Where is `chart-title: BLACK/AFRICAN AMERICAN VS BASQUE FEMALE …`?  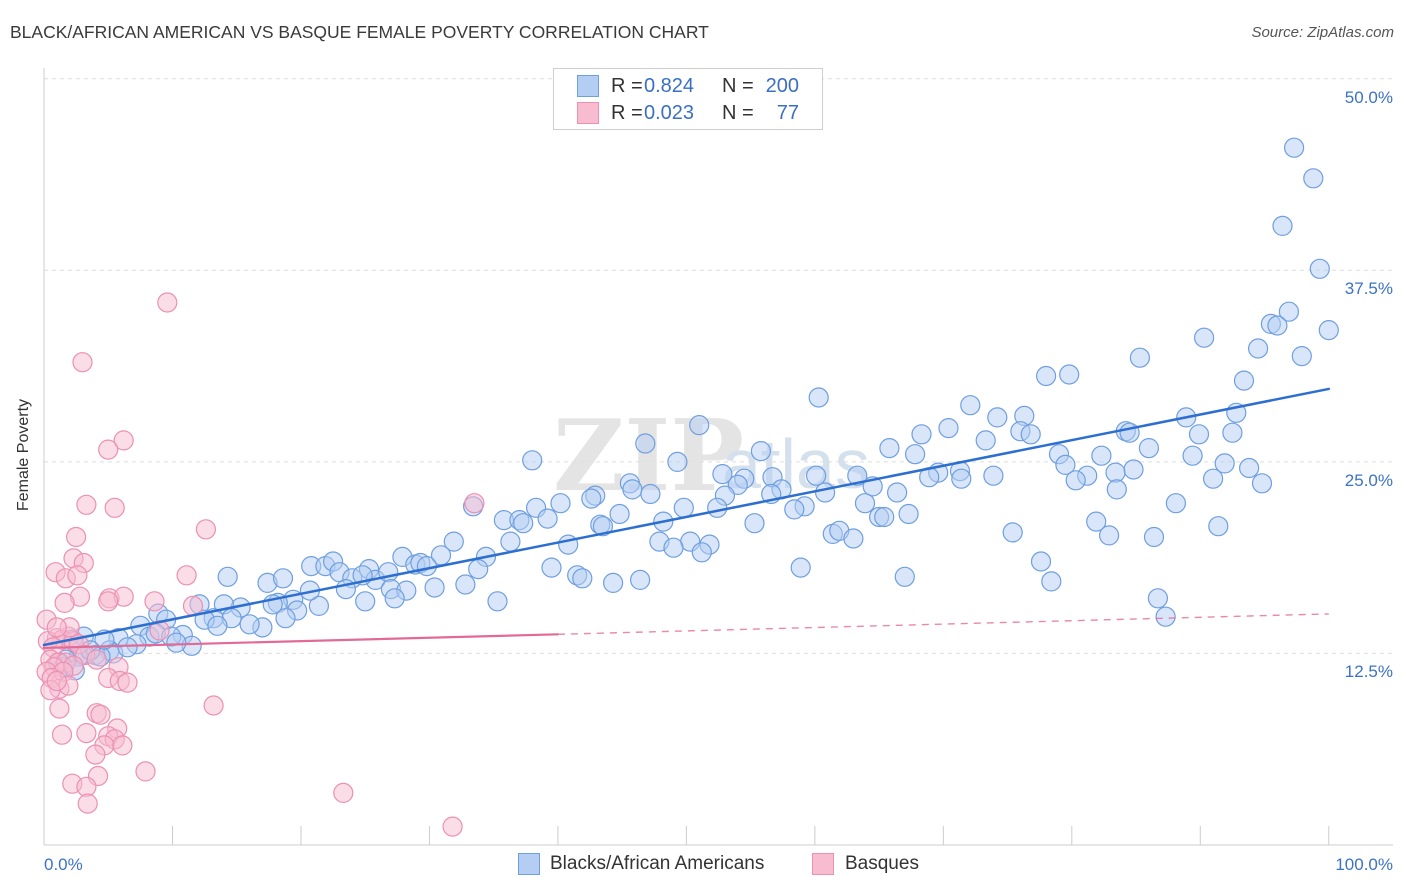 chart-title: BLACK/AFRICAN AMERICAN VS BASQUE FEMALE … is located at coordinates (359, 32).